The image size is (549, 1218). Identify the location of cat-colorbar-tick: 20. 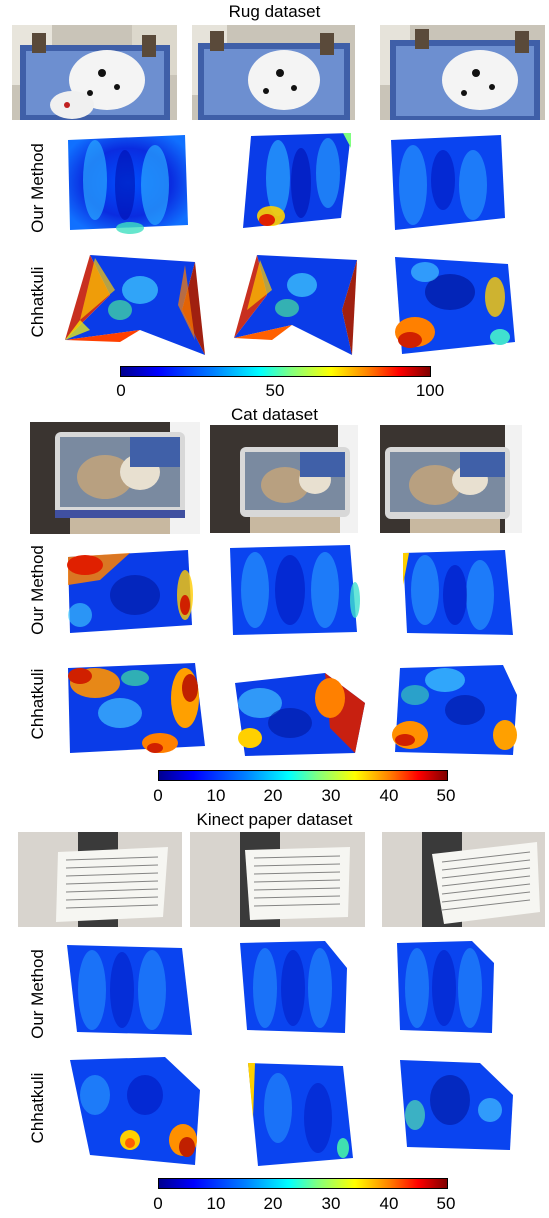
(273, 795).